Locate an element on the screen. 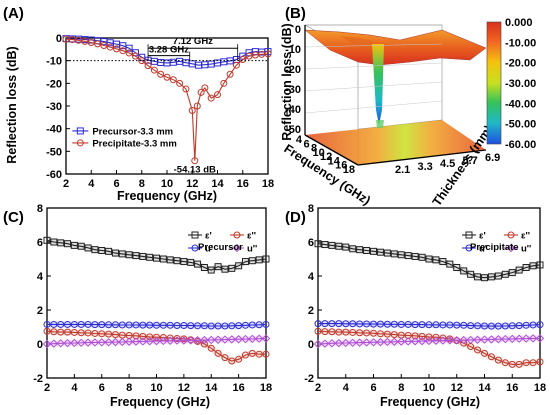 The width and height of the screenshot is (550, 415). thickness-tick-label: 6.9 is located at coordinates (492, 158).